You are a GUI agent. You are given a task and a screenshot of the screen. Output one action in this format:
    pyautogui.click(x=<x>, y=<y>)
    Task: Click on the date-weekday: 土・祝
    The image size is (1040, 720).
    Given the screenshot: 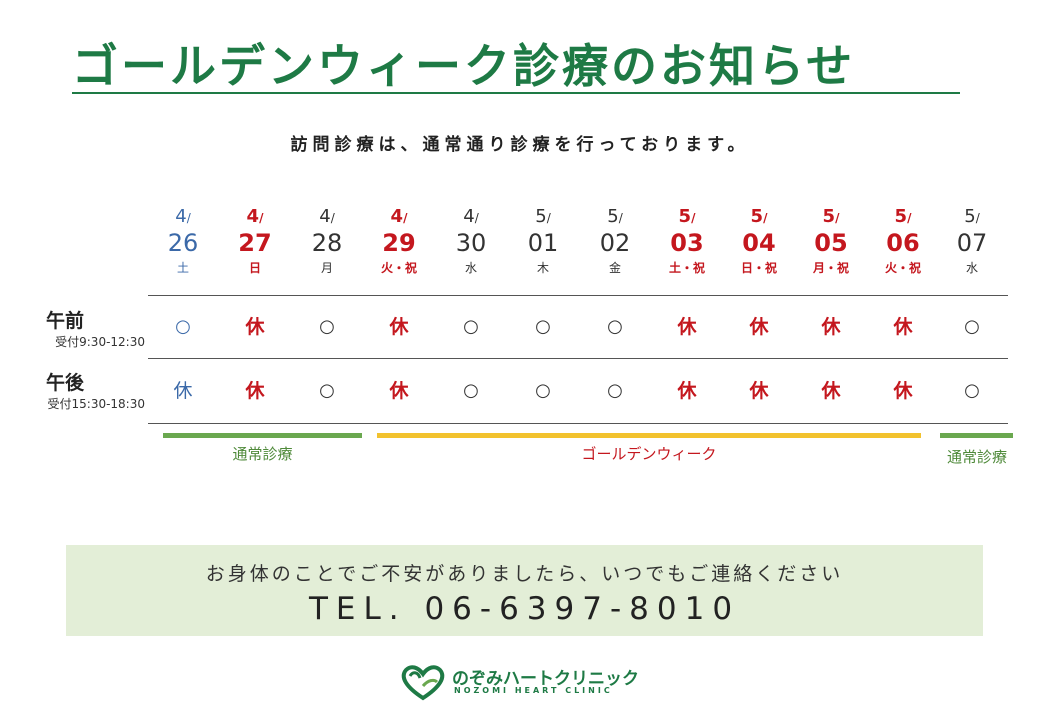 What is the action you would take?
    pyautogui.click(x=686, y=268)
    